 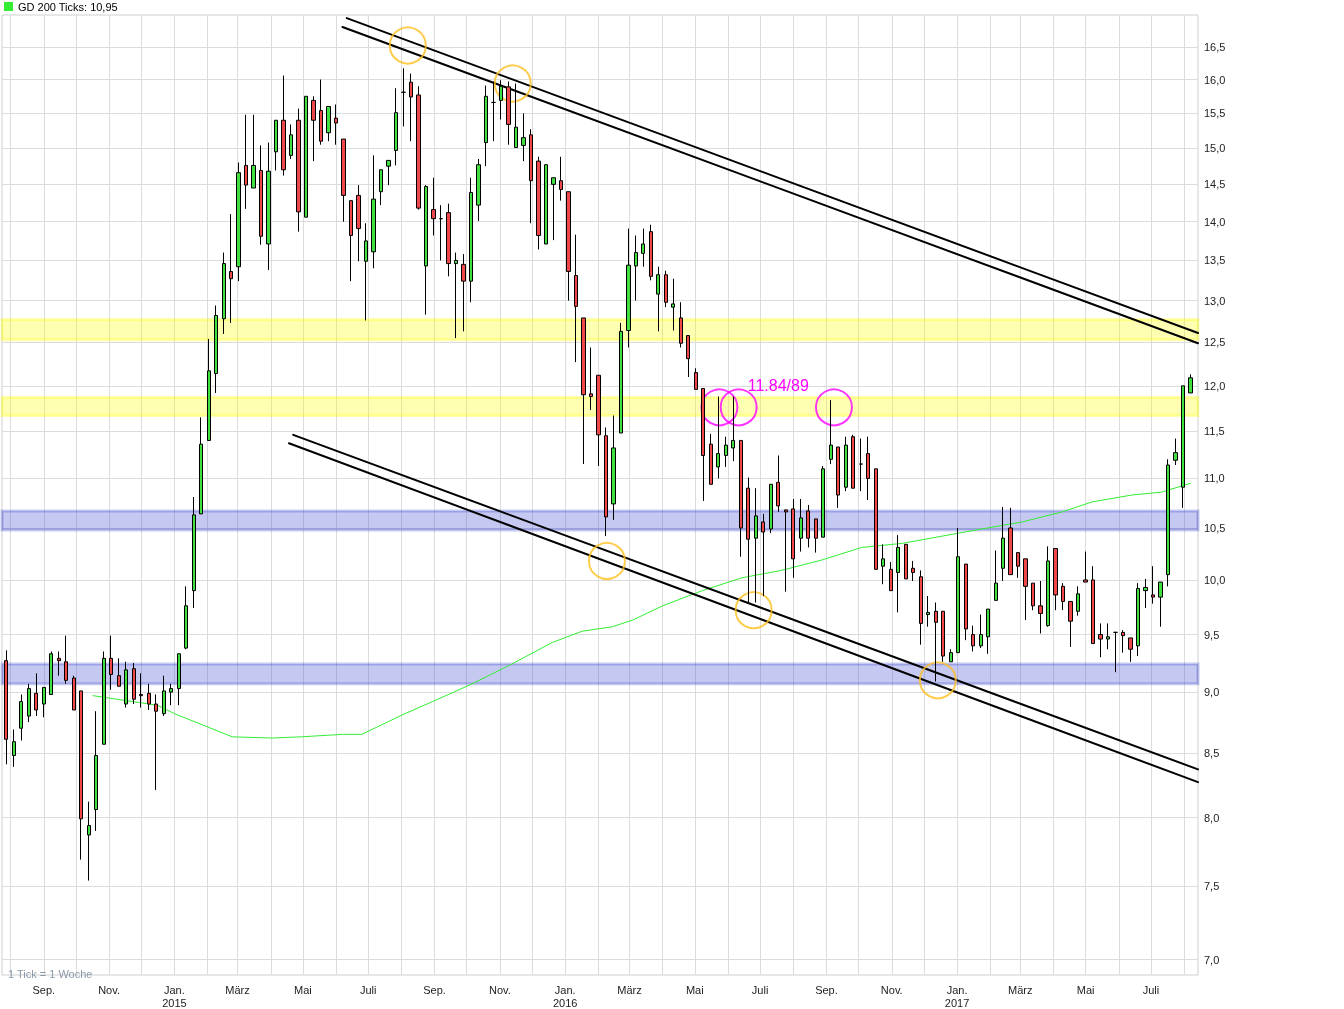 What do you see at coordinates (1212, 692) in the screenshot?
I see `y-tick-label: 9,0` at bounding box center [1212, 692].